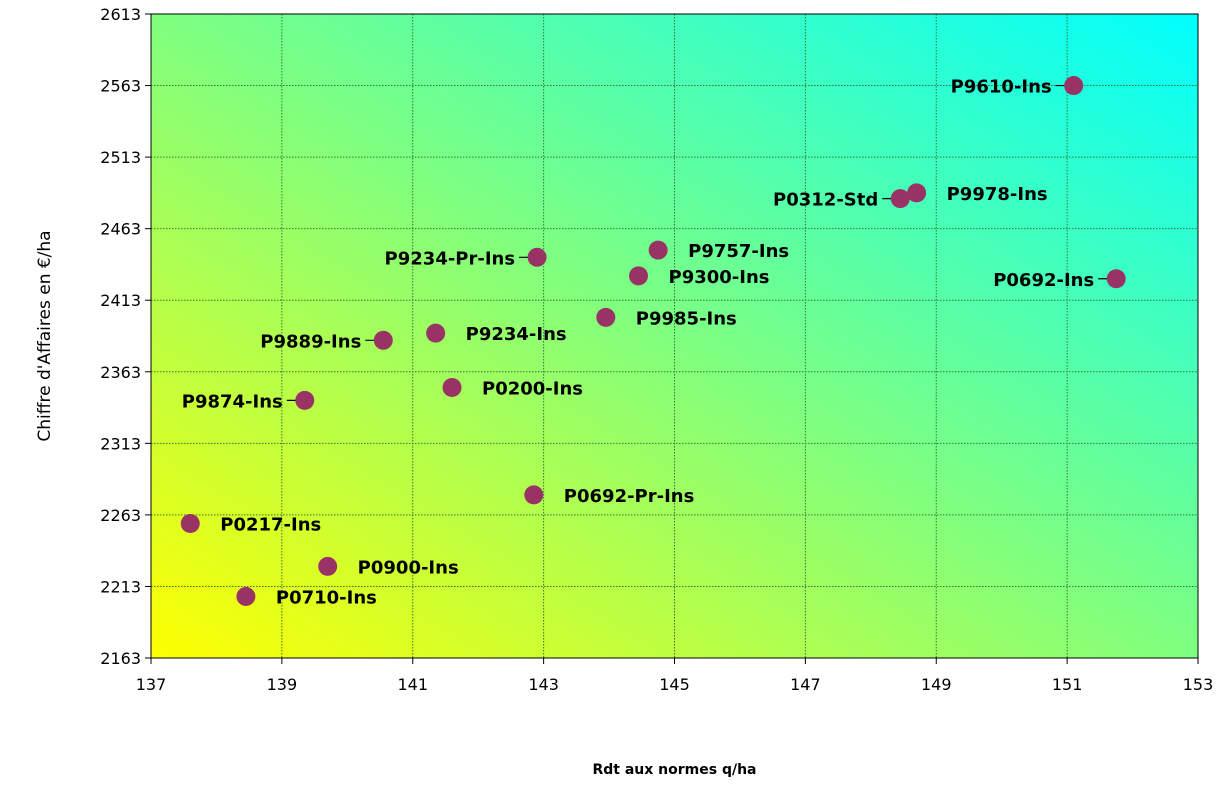 The width and height of the screenshot is (1232, 785). Describe the element at coordinates (45, 335) in the screenshot. I see `y-axis-label: Chiffre d'Affaires en €/ha` at that location.